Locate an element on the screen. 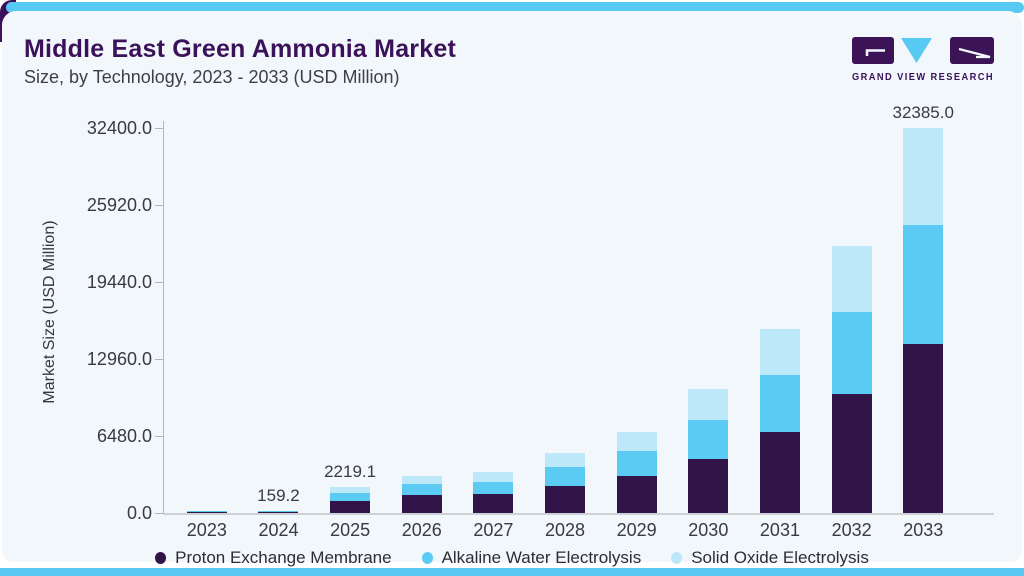 This screenshot has width=1024, height=576. x-tick-label-2024: 2024 is located at coordinates (278, 530).